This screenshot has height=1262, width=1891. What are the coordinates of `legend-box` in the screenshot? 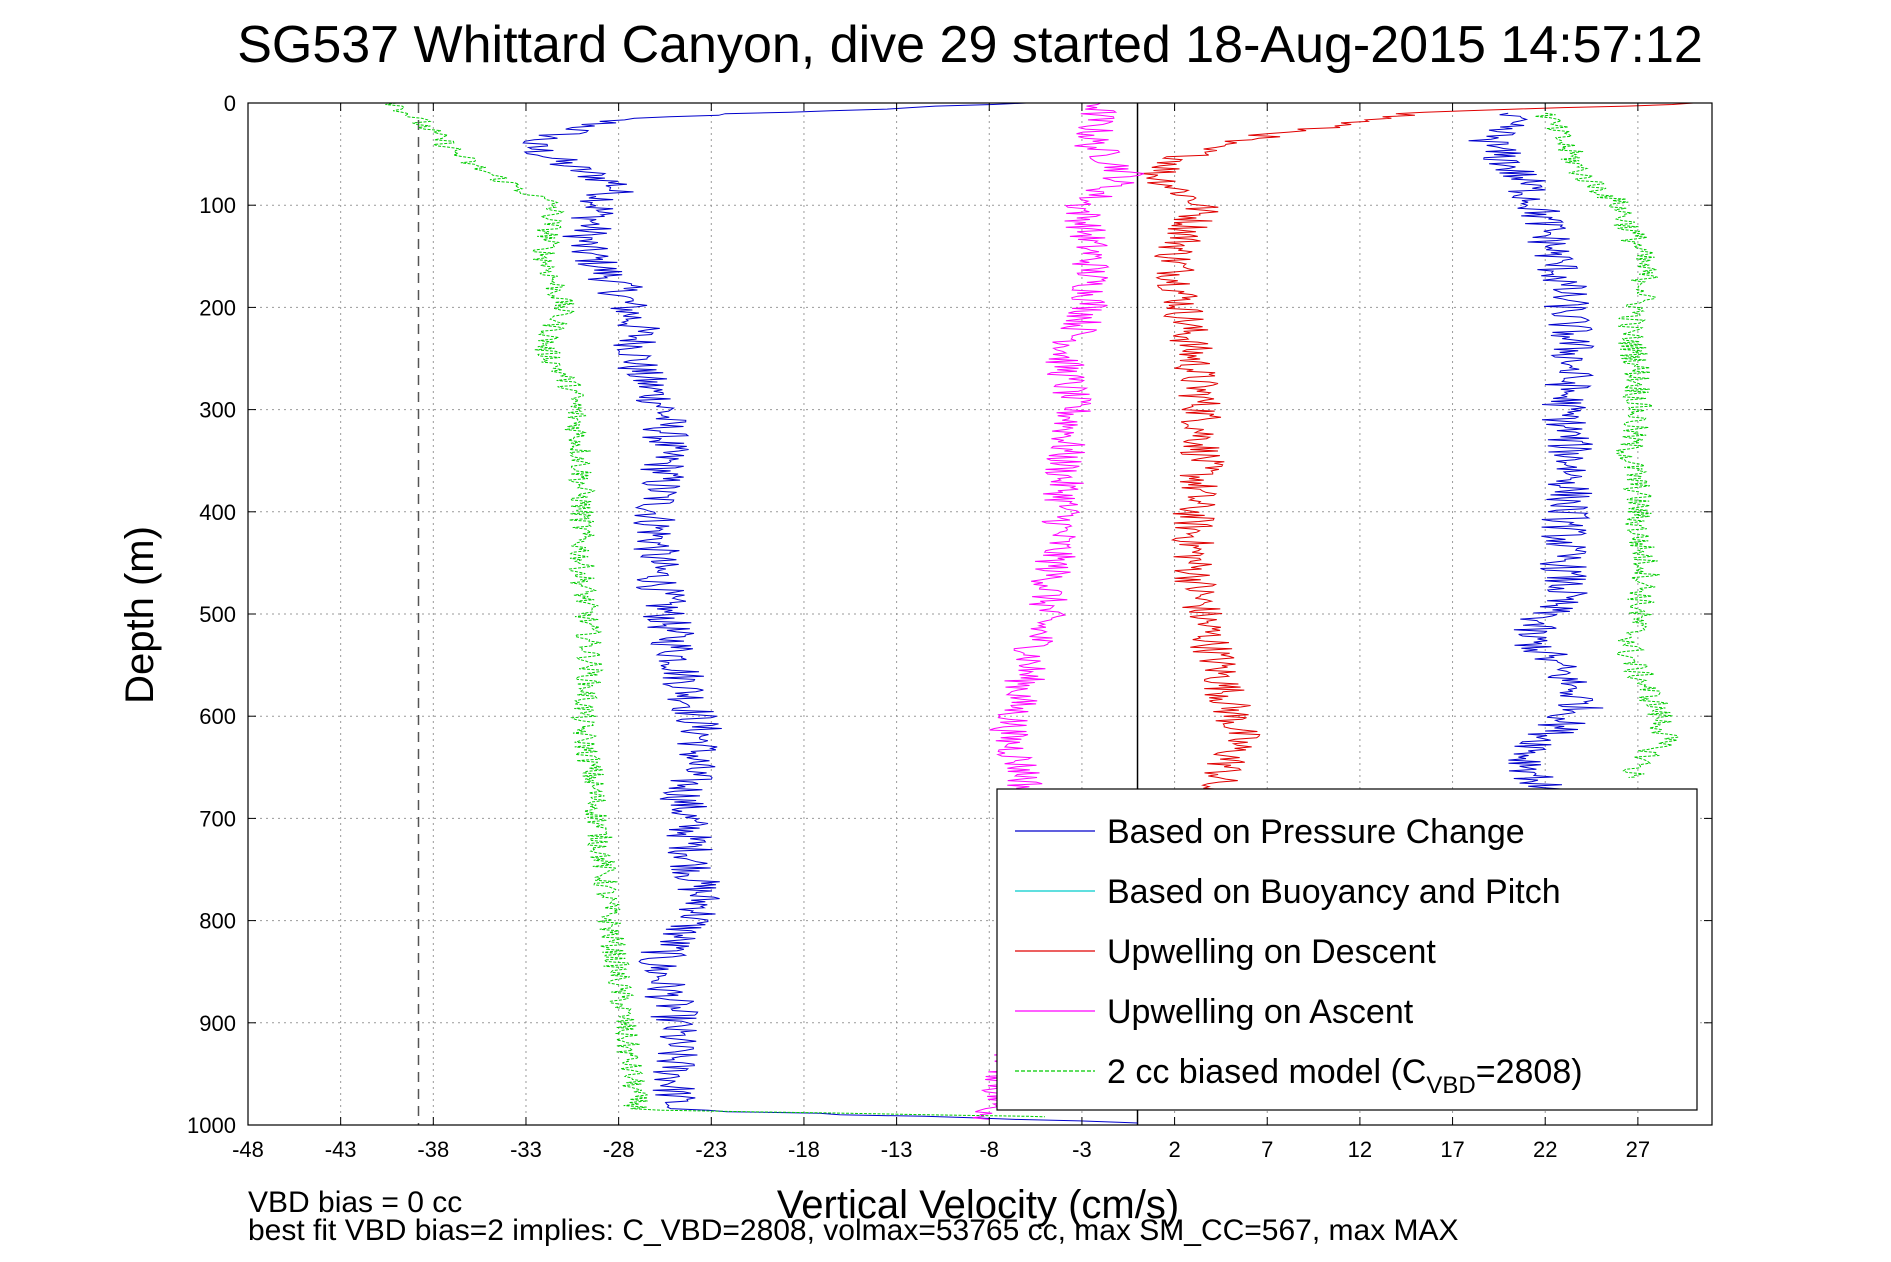 It's located at (1347, 949).